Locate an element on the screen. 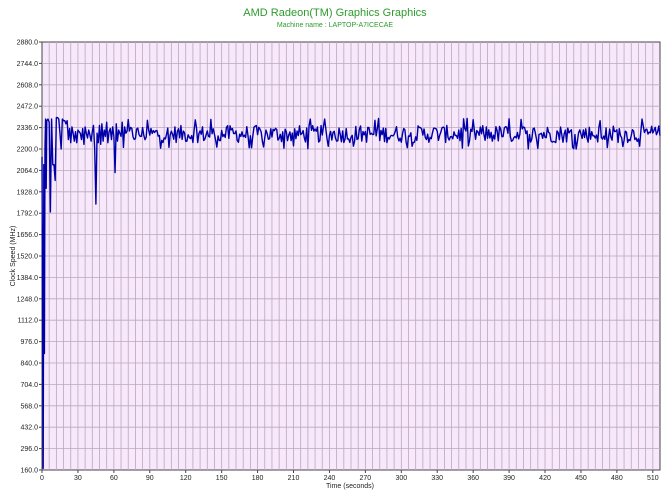 This screenshot has height=502, width=670. chart-subtitle: Machine name : LAPTOP-A7ICECAE is located at coordinates (335, 25).